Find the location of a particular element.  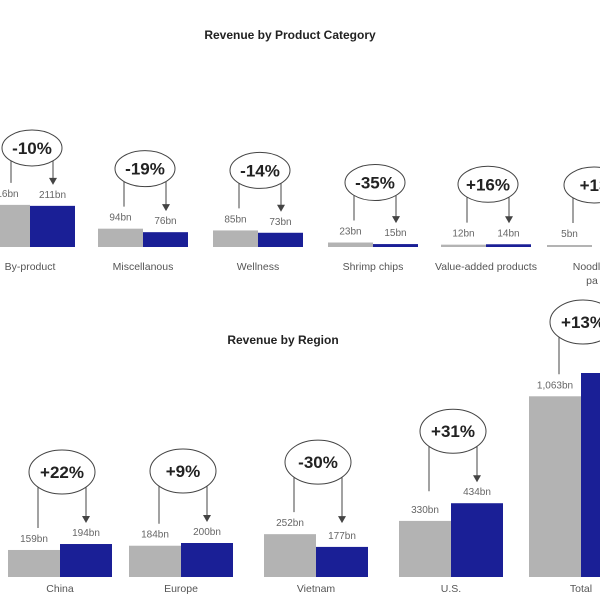

data-label-previous: 5bn is located at coordinates (569, 234).